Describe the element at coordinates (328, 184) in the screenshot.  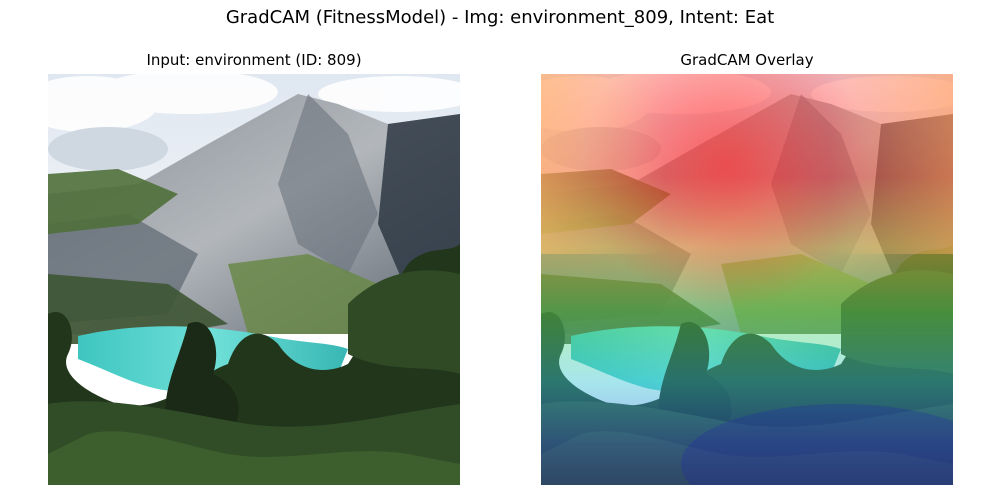
I see `mountain-ridge` at that location.